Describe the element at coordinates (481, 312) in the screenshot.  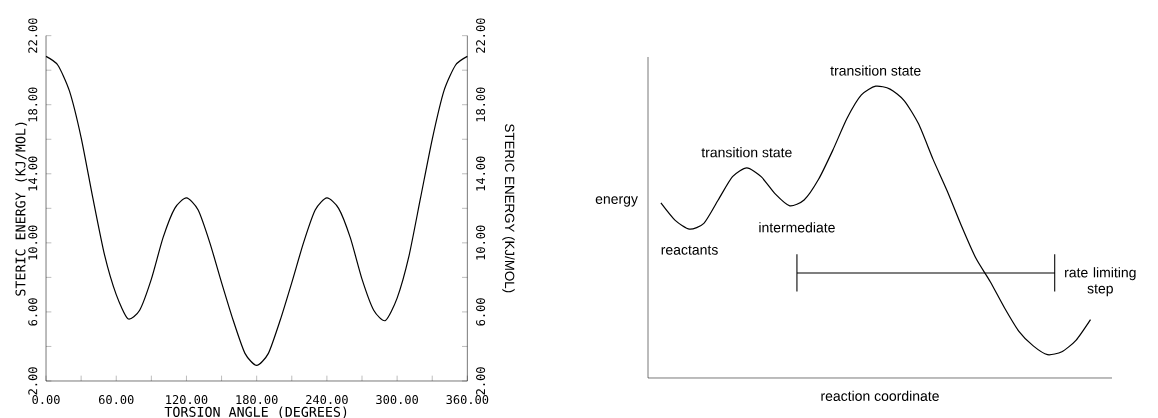
I see `y2-tick-label: 6.00` at that location.